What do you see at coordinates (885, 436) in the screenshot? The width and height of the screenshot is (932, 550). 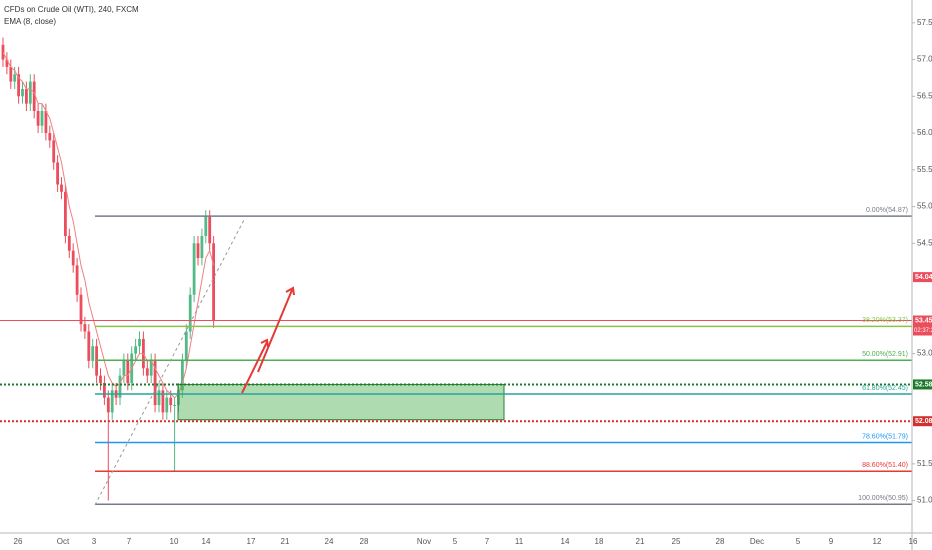 I see `fib-label: 78.60%(51.79)` at bounding box center [885, 436].